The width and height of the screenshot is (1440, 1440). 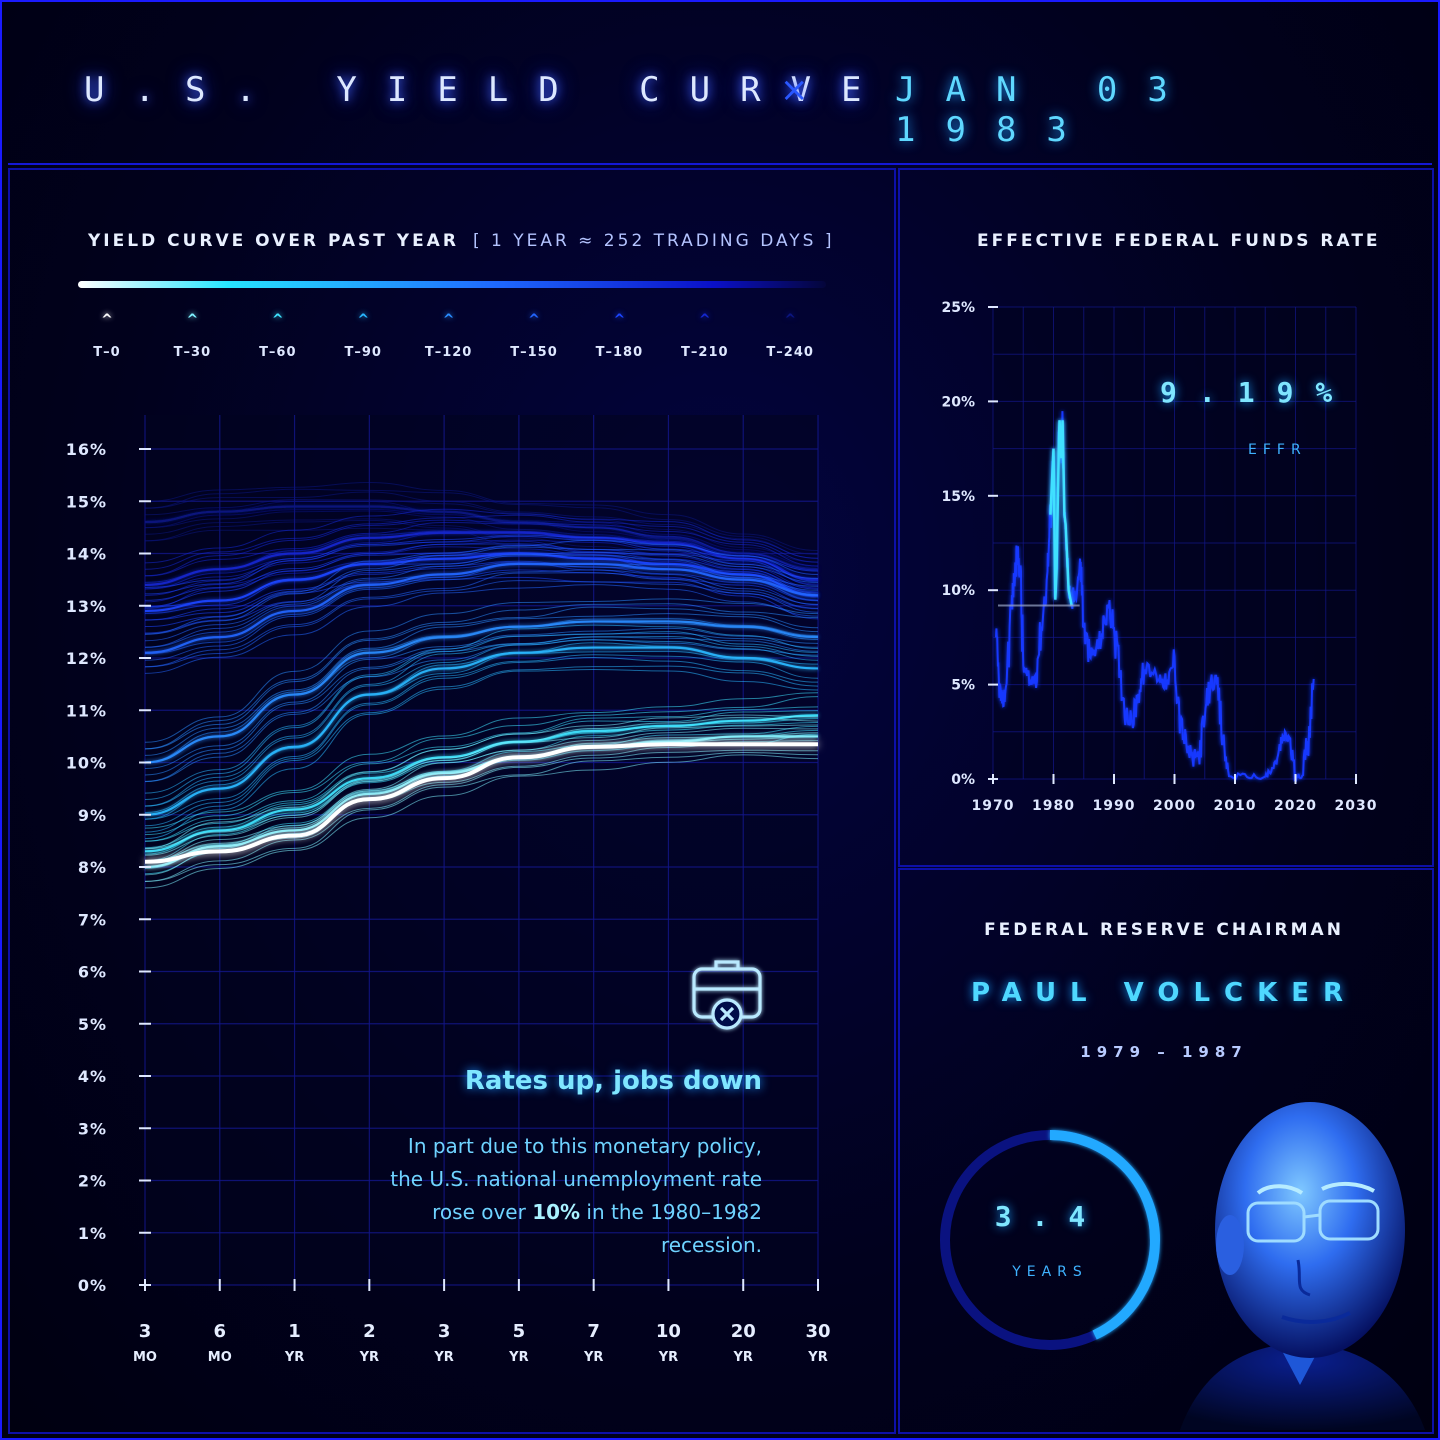 I want to click on legend-gradient-bar, so click(x=452, y=284).